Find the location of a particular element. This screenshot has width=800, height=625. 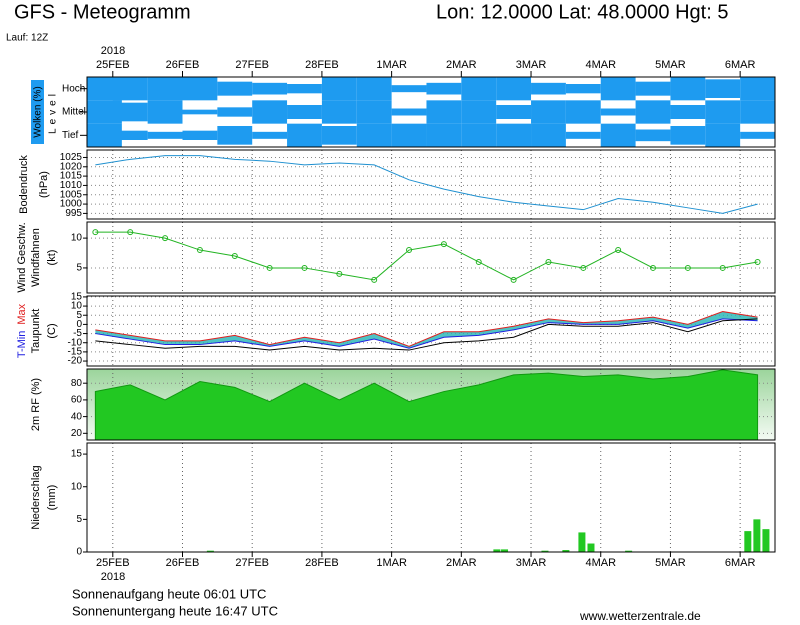

label-bg is located at coordinates (37, 112).